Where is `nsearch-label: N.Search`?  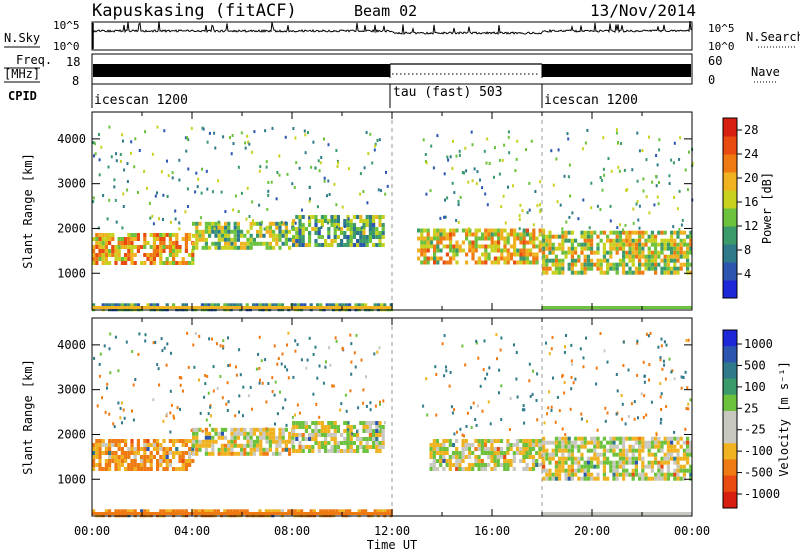
nsearch-label: N.Search is located at coordinates (773, 37).